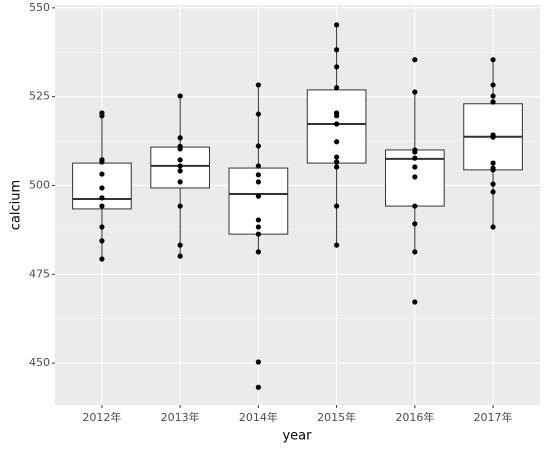  I want to click on x-tick-label: 2012年, so click(101, 417).